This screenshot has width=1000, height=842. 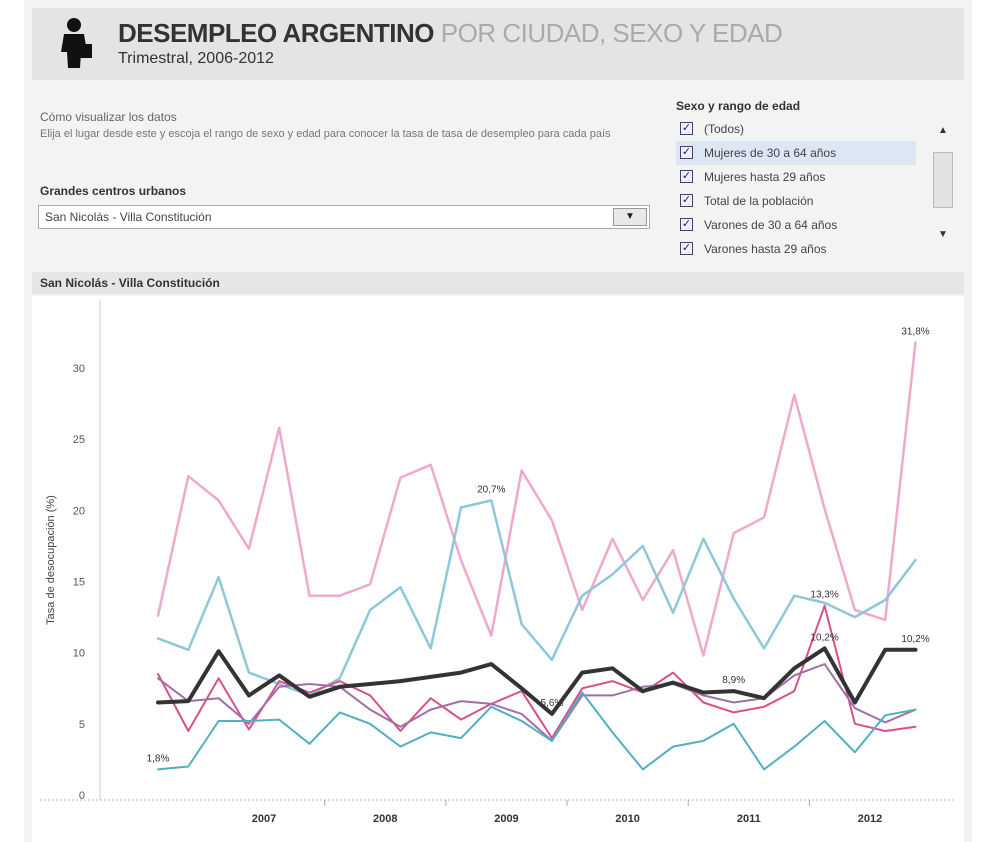 I want to click on filter-item-label: Mujeres hasta 29 años, so click(x=765, y=177).